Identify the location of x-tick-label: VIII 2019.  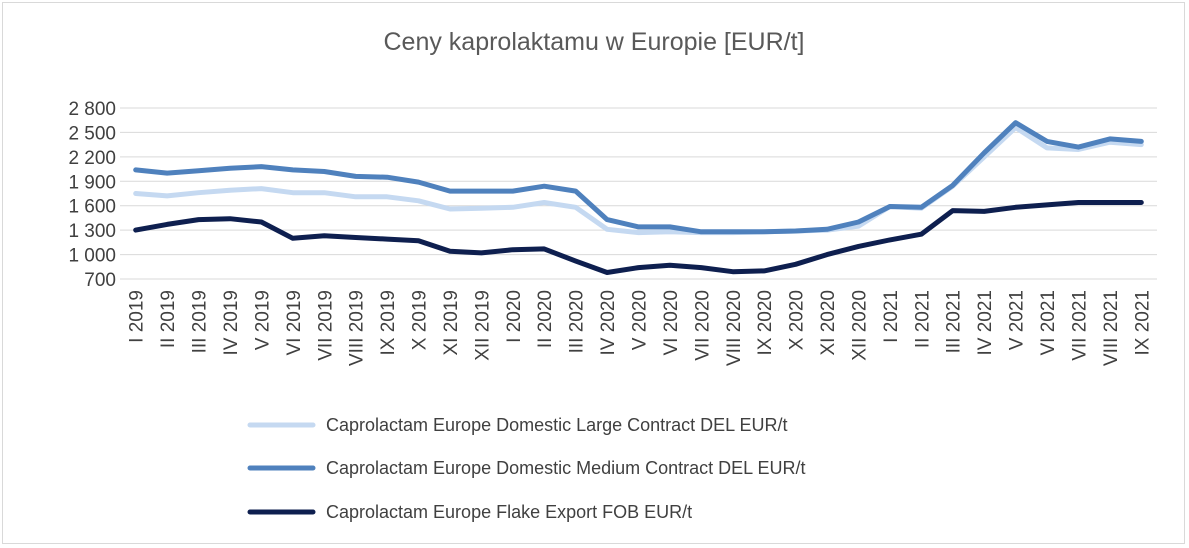
(357, 328).